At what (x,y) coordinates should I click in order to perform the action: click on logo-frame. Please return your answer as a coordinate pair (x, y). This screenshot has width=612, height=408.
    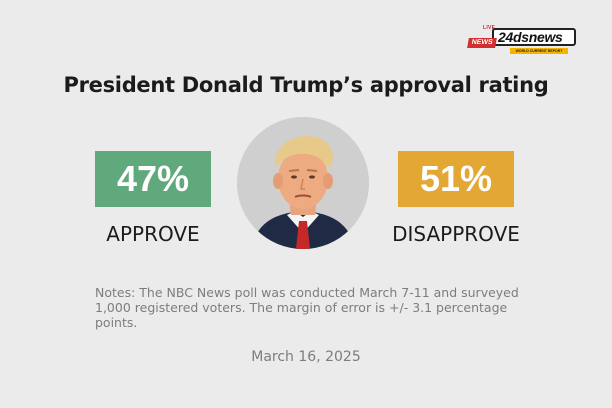
    Looking at the image, I should click on (534, 37).